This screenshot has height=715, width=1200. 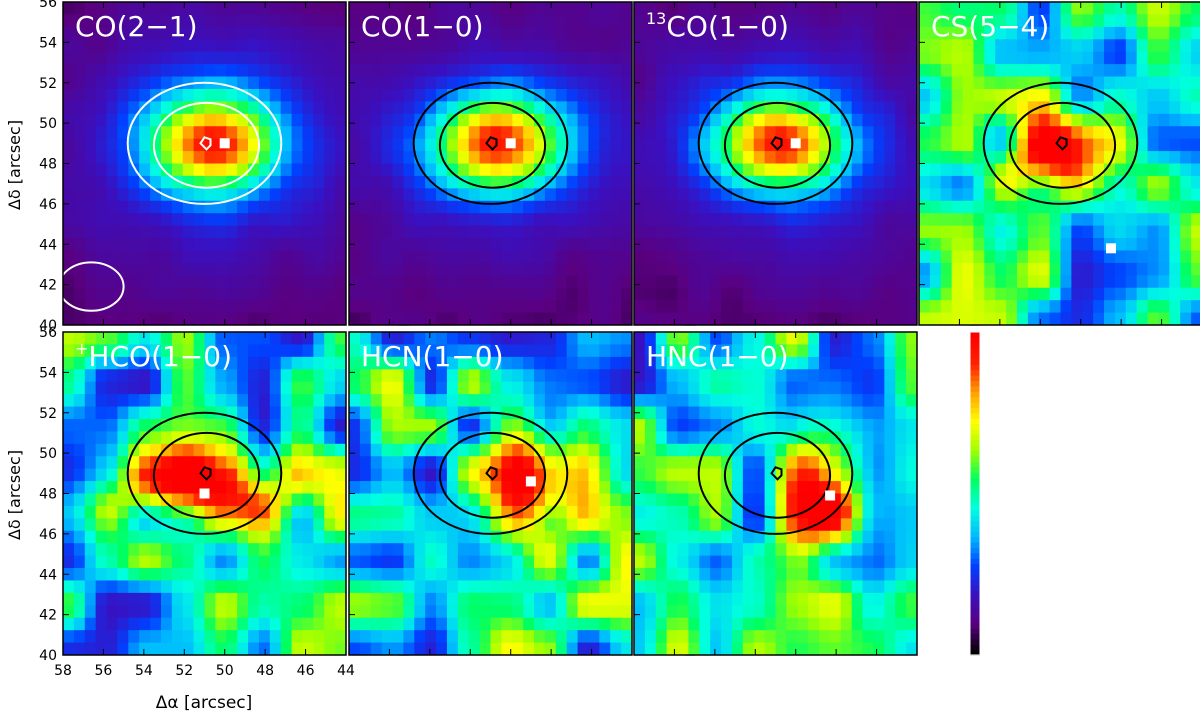 I want to click on colorbar-tick-label: 1.5, so click(x=954, y=354).